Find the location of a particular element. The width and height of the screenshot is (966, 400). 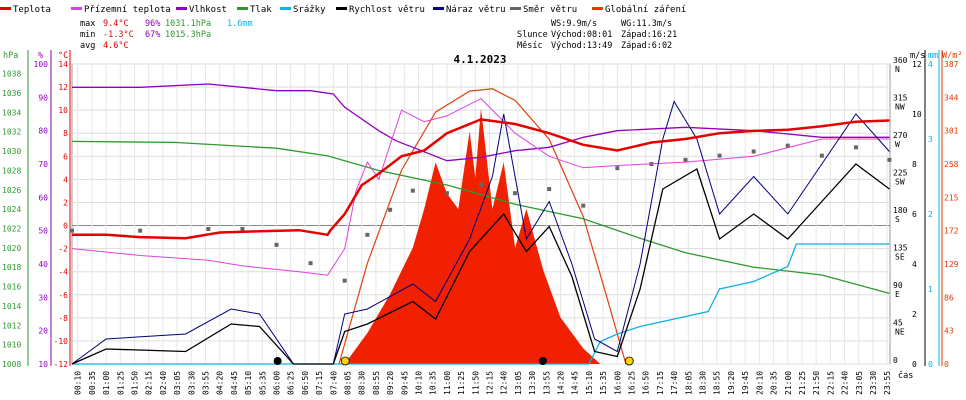

tick-hum: 50 is located at coordinates (43, 231).